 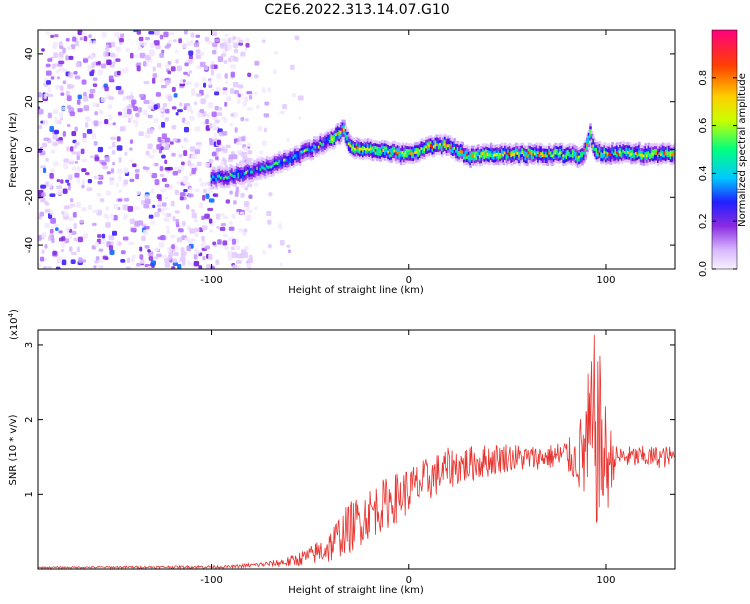 What do you see at coordinates (703, 173) in the screenshot?
I see `colorbar-tick-label: 0.4` at bounding box center [703, 173].